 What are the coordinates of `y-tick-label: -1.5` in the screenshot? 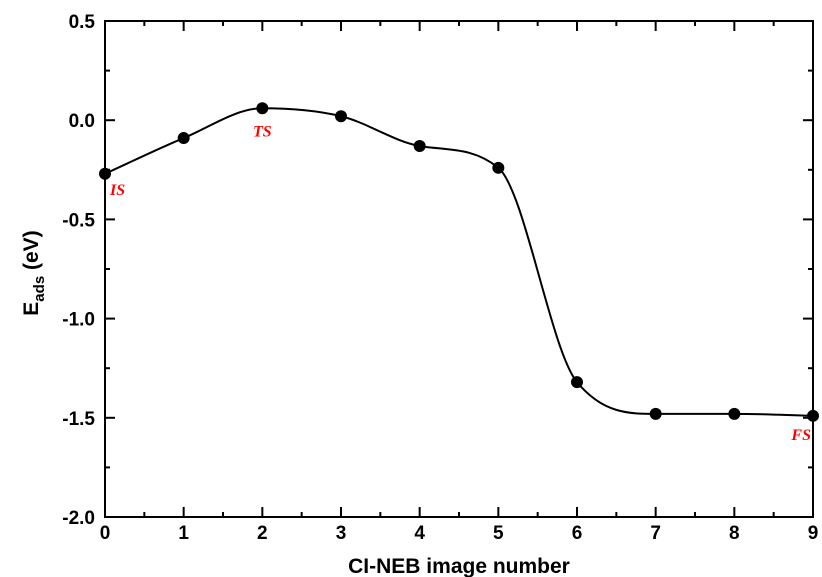 It's located at (78, 419).